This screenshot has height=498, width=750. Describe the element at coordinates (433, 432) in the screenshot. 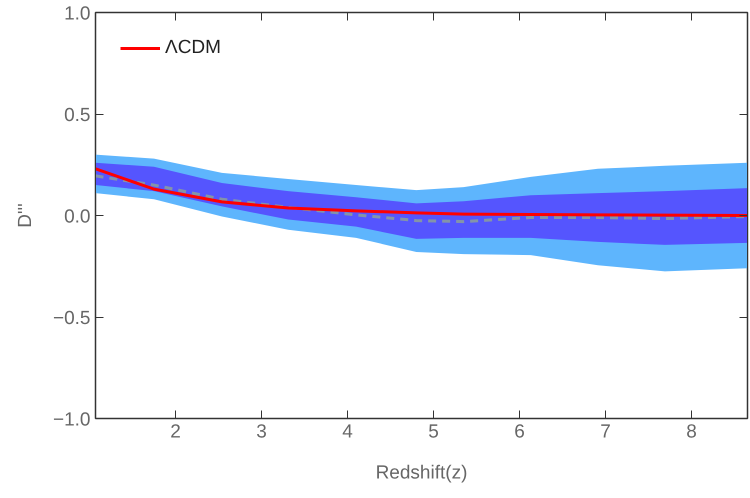

I see `x-tick-label: 5` at that location.